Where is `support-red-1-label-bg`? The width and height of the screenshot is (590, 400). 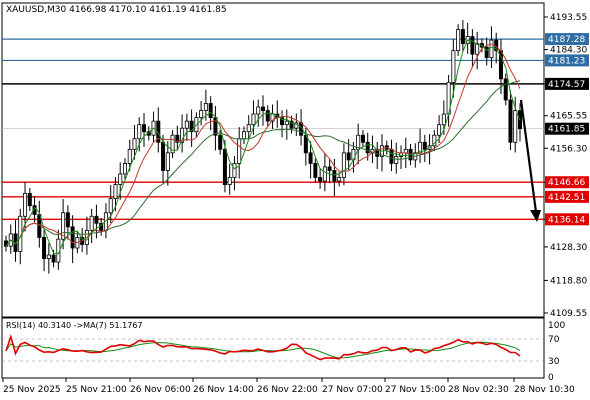 support-red-1-label-bg is located at coordinates (567, 182).